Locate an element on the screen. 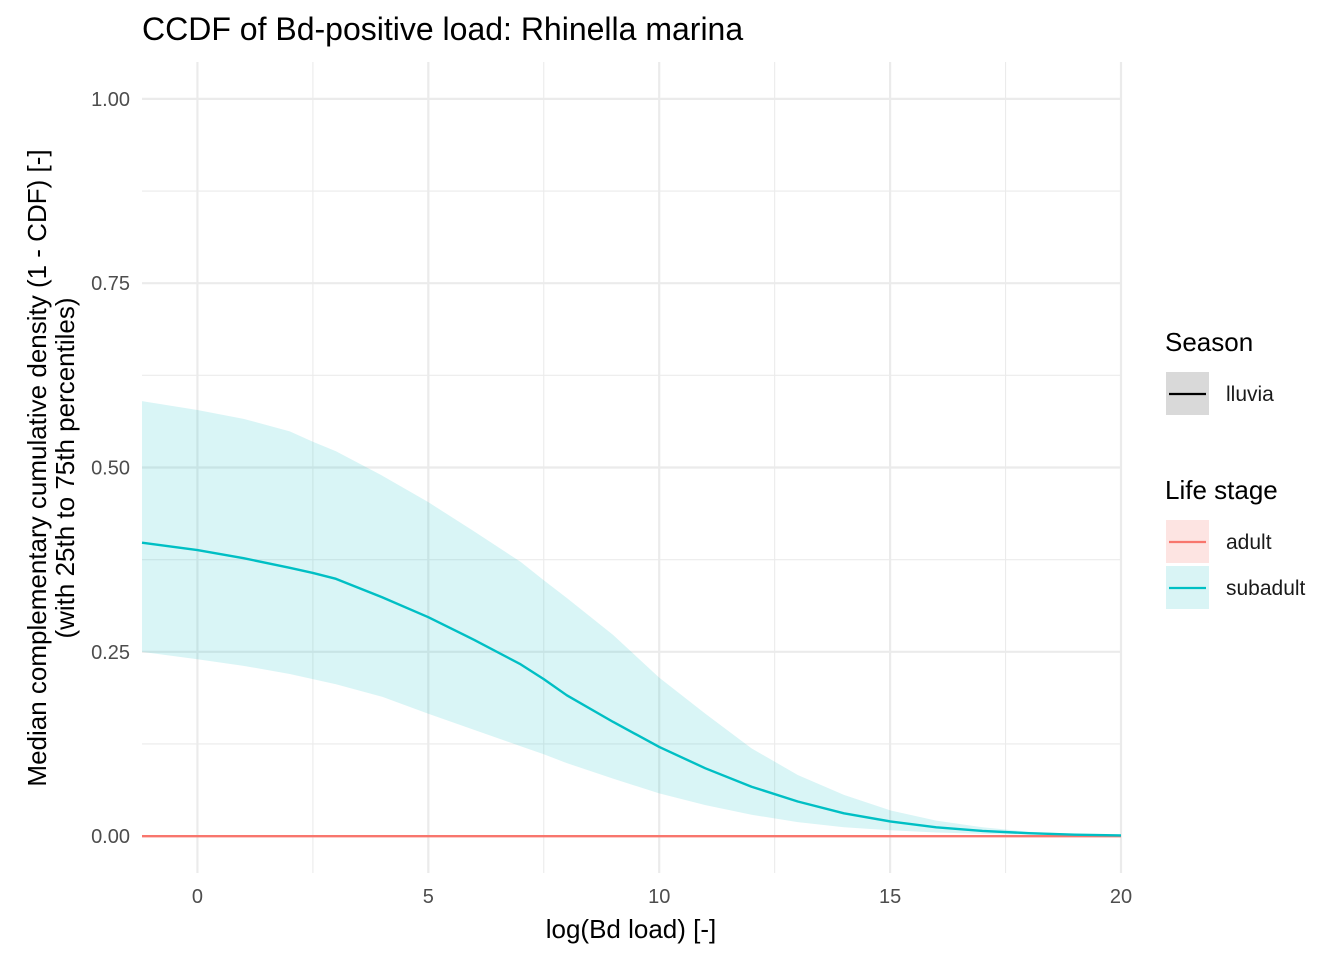  y-tick-label: 0.25 is located at coordinates (110, 653).